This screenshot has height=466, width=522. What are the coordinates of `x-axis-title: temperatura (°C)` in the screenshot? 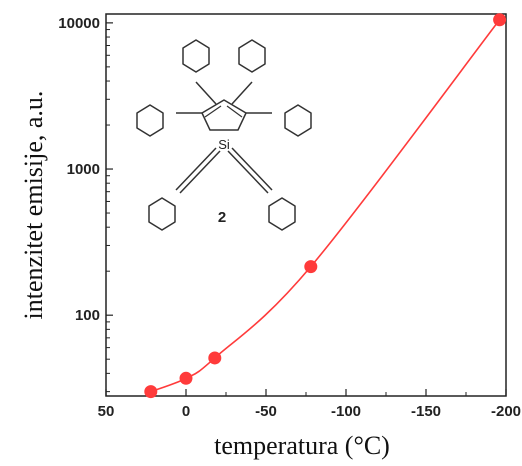 It's located at (302, 445).